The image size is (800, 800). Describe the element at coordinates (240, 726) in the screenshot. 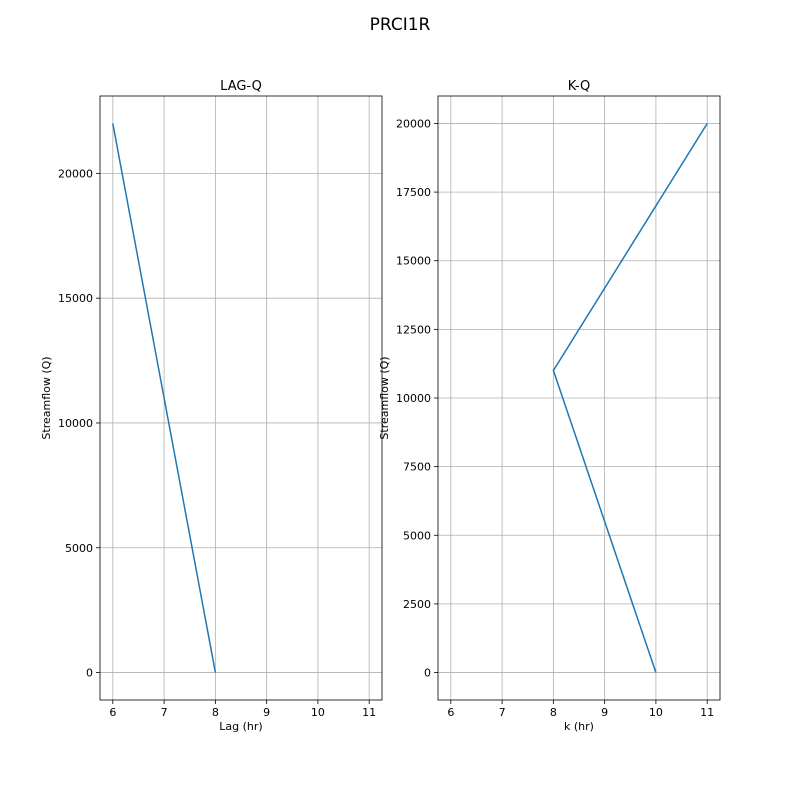

I see `lag-q-xlabel: Lag (hr)` at that location.